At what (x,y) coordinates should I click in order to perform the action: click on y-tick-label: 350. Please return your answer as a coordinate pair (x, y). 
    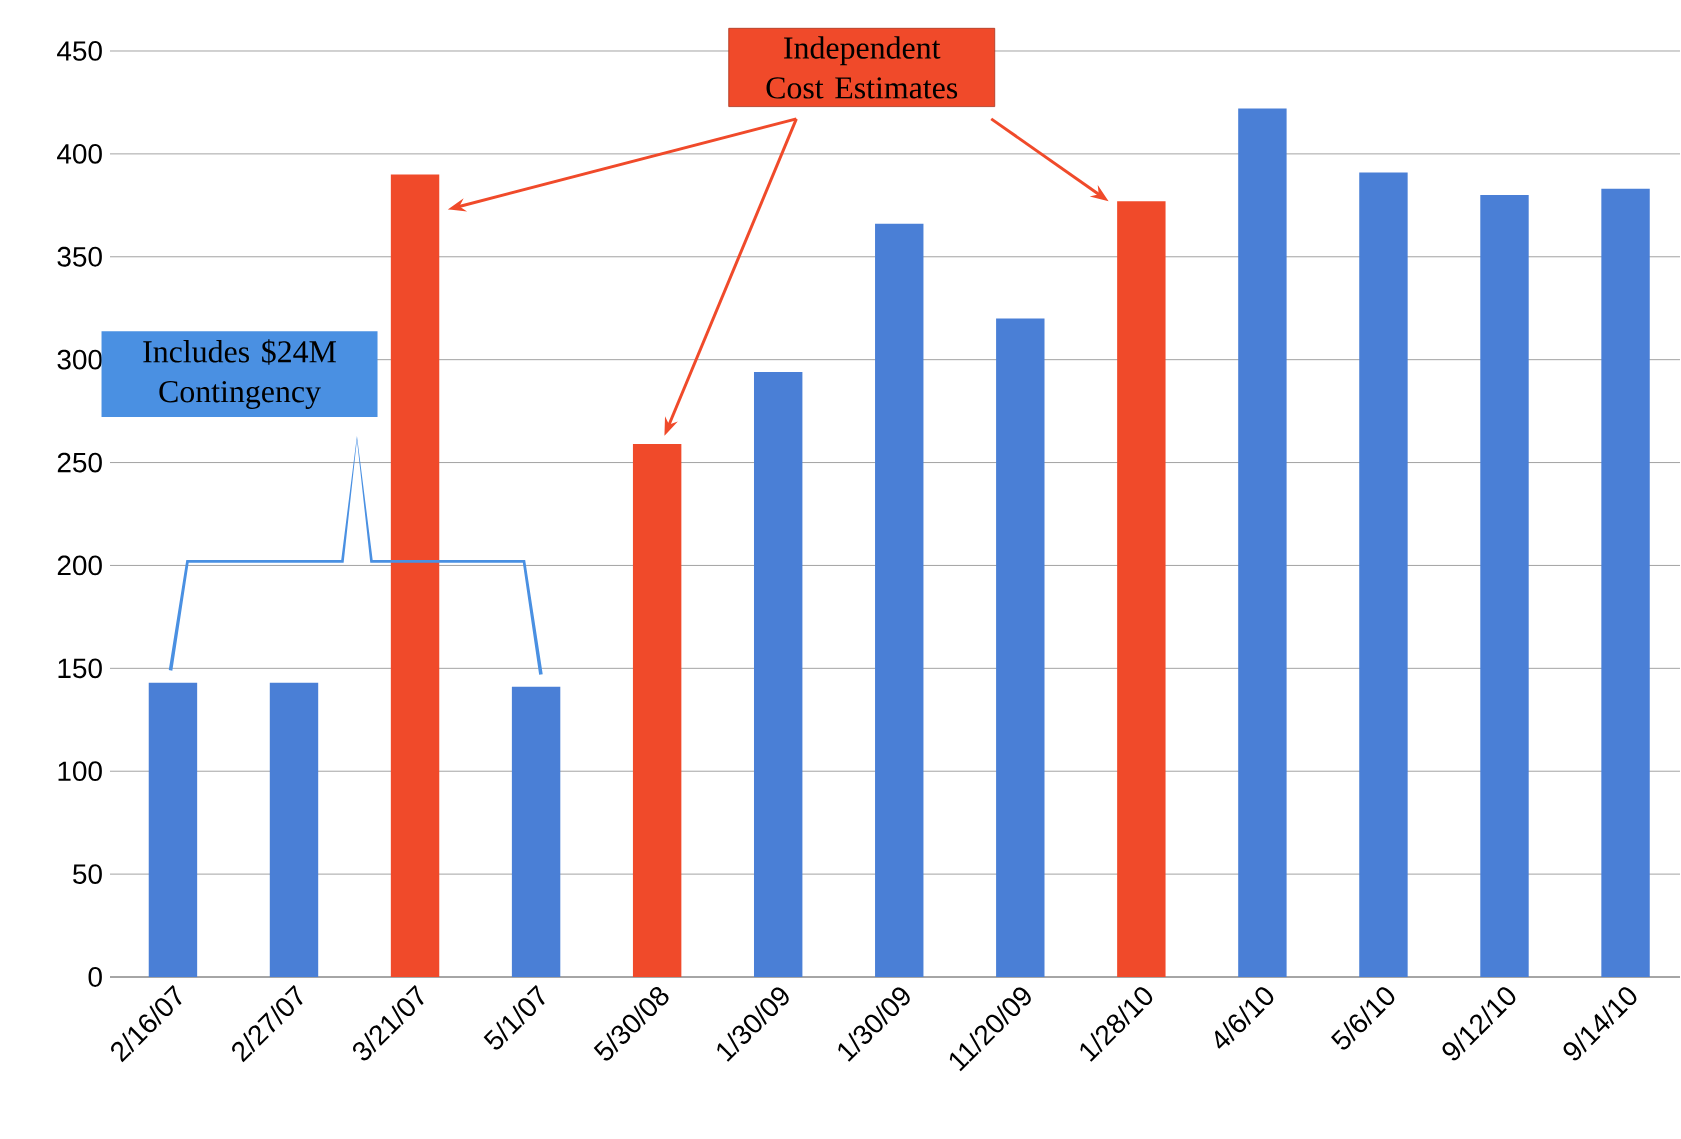
    Looking at the image, I should click on (79, 256).